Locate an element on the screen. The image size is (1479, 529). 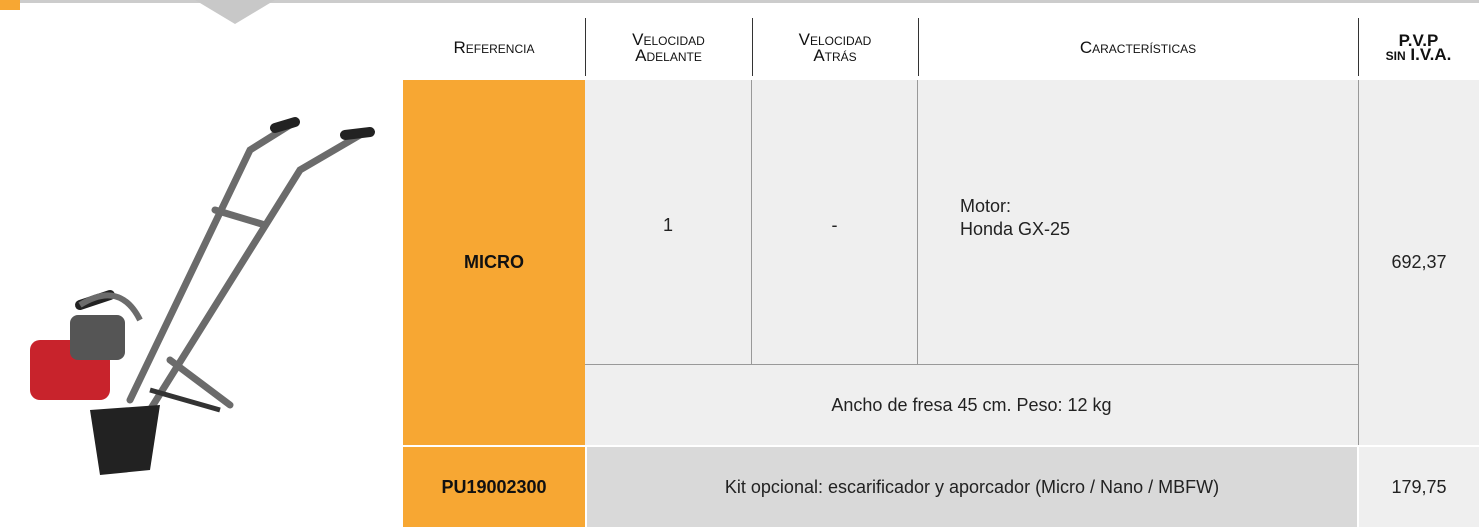
cell-velocidad-atras: - is located at coordinates (835, 222).